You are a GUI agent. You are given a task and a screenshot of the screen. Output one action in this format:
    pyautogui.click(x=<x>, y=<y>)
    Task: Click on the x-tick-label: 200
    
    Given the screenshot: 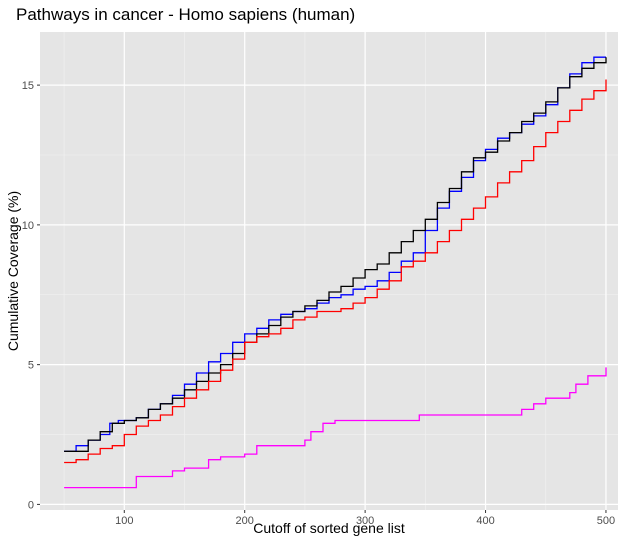 What is the action you would take?
    pyautogui.click(x=245, y=521)
    